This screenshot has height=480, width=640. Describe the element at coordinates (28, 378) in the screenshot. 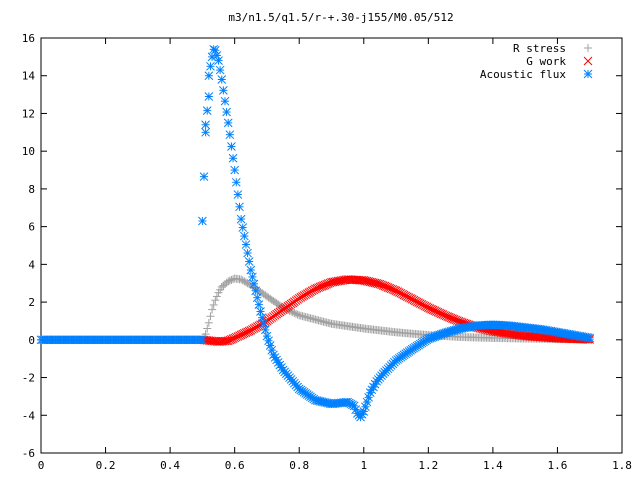

I see `y-tick-label: -2` at that location.